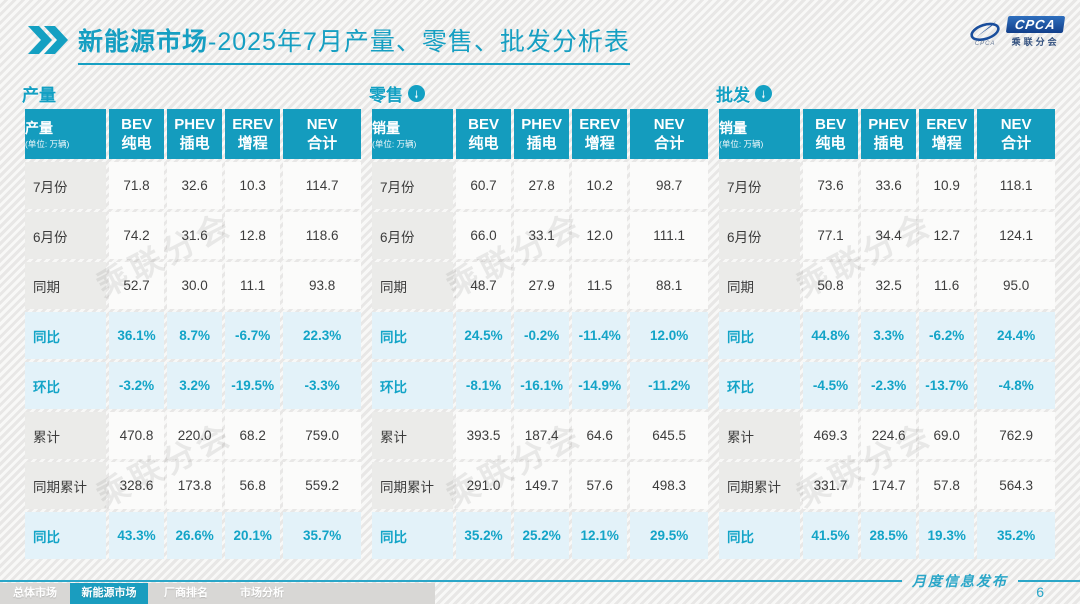  What do you see at coordinates (889, 385) in the screenshot?
I see `cell-value: -2.3%` at bounding box center [889, 385].